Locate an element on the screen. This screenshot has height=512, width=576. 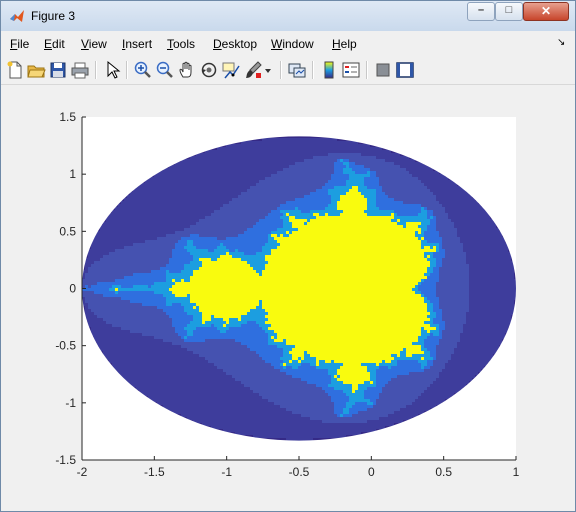
zoom-in-icon is located at coordinates (143, 70).